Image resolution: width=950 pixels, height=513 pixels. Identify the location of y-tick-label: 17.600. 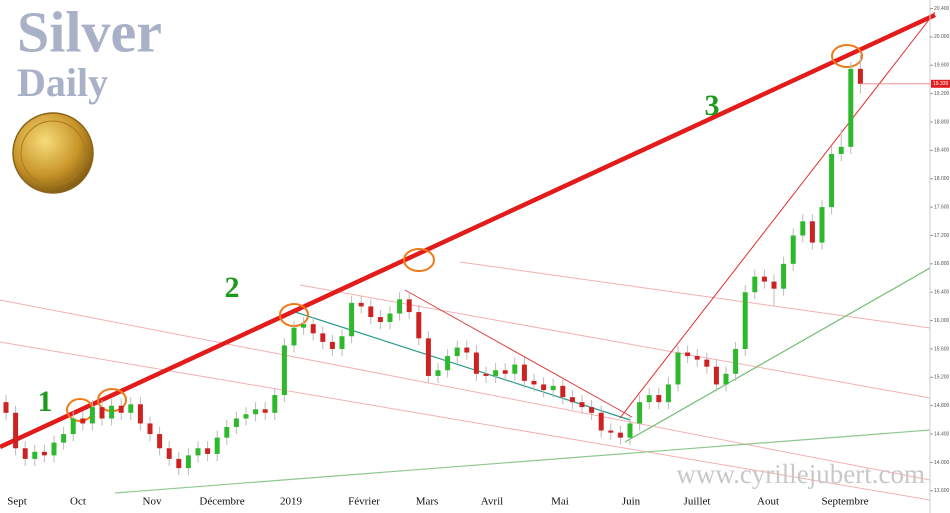
(942, 207).